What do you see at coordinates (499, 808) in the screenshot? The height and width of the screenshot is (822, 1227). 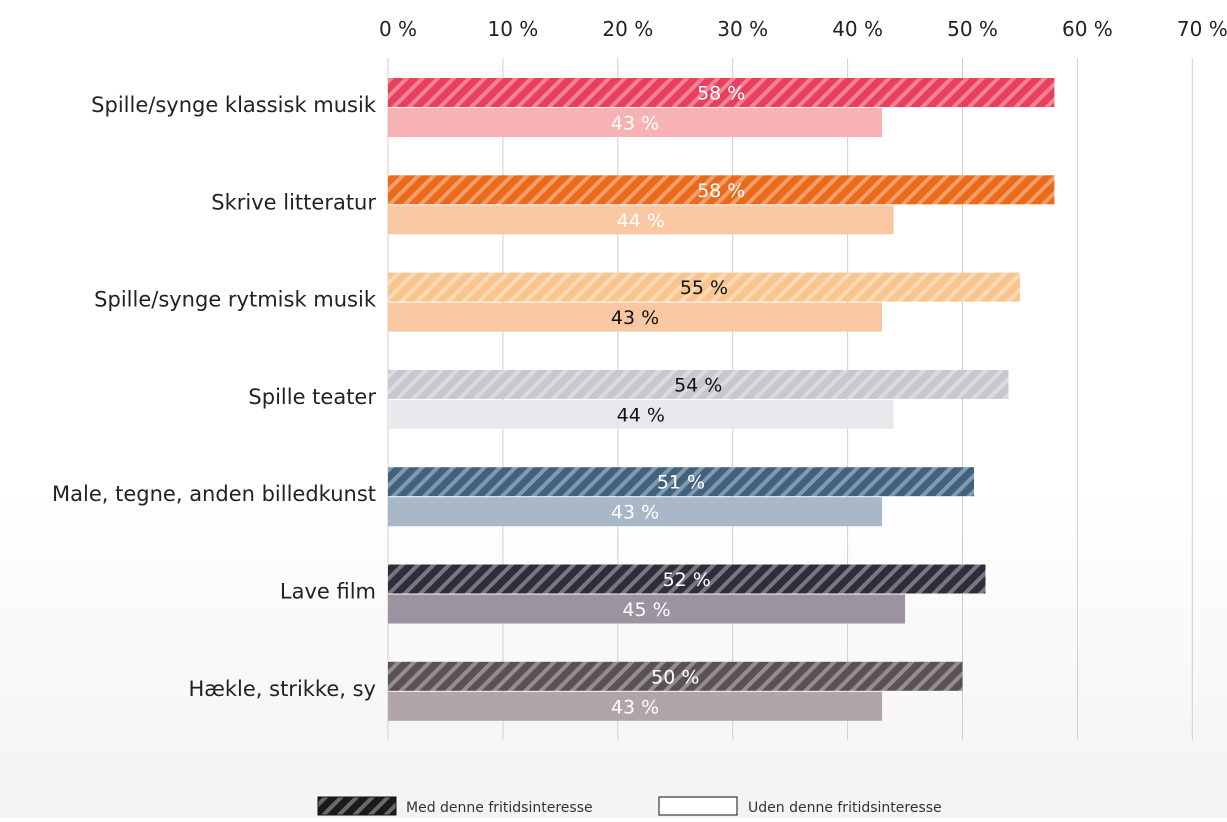 I see `legend-label: Med denne fritidsinteresse` at bounding box center [499, 808].